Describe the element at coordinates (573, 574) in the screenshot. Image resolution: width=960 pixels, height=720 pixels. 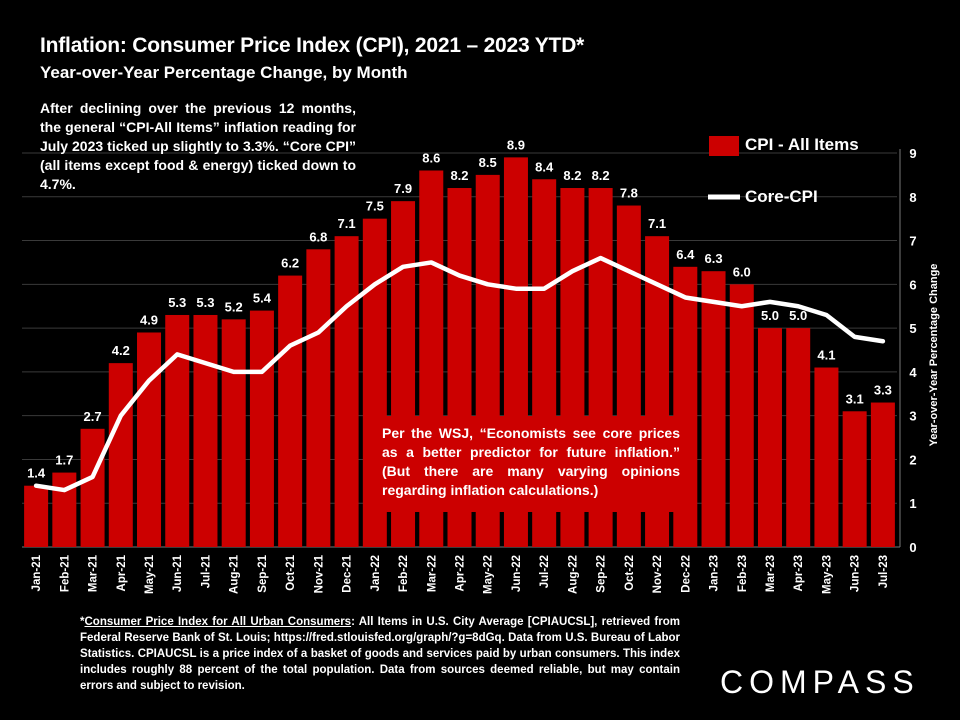
I see `x-tick-label: Aug-22` at that location.